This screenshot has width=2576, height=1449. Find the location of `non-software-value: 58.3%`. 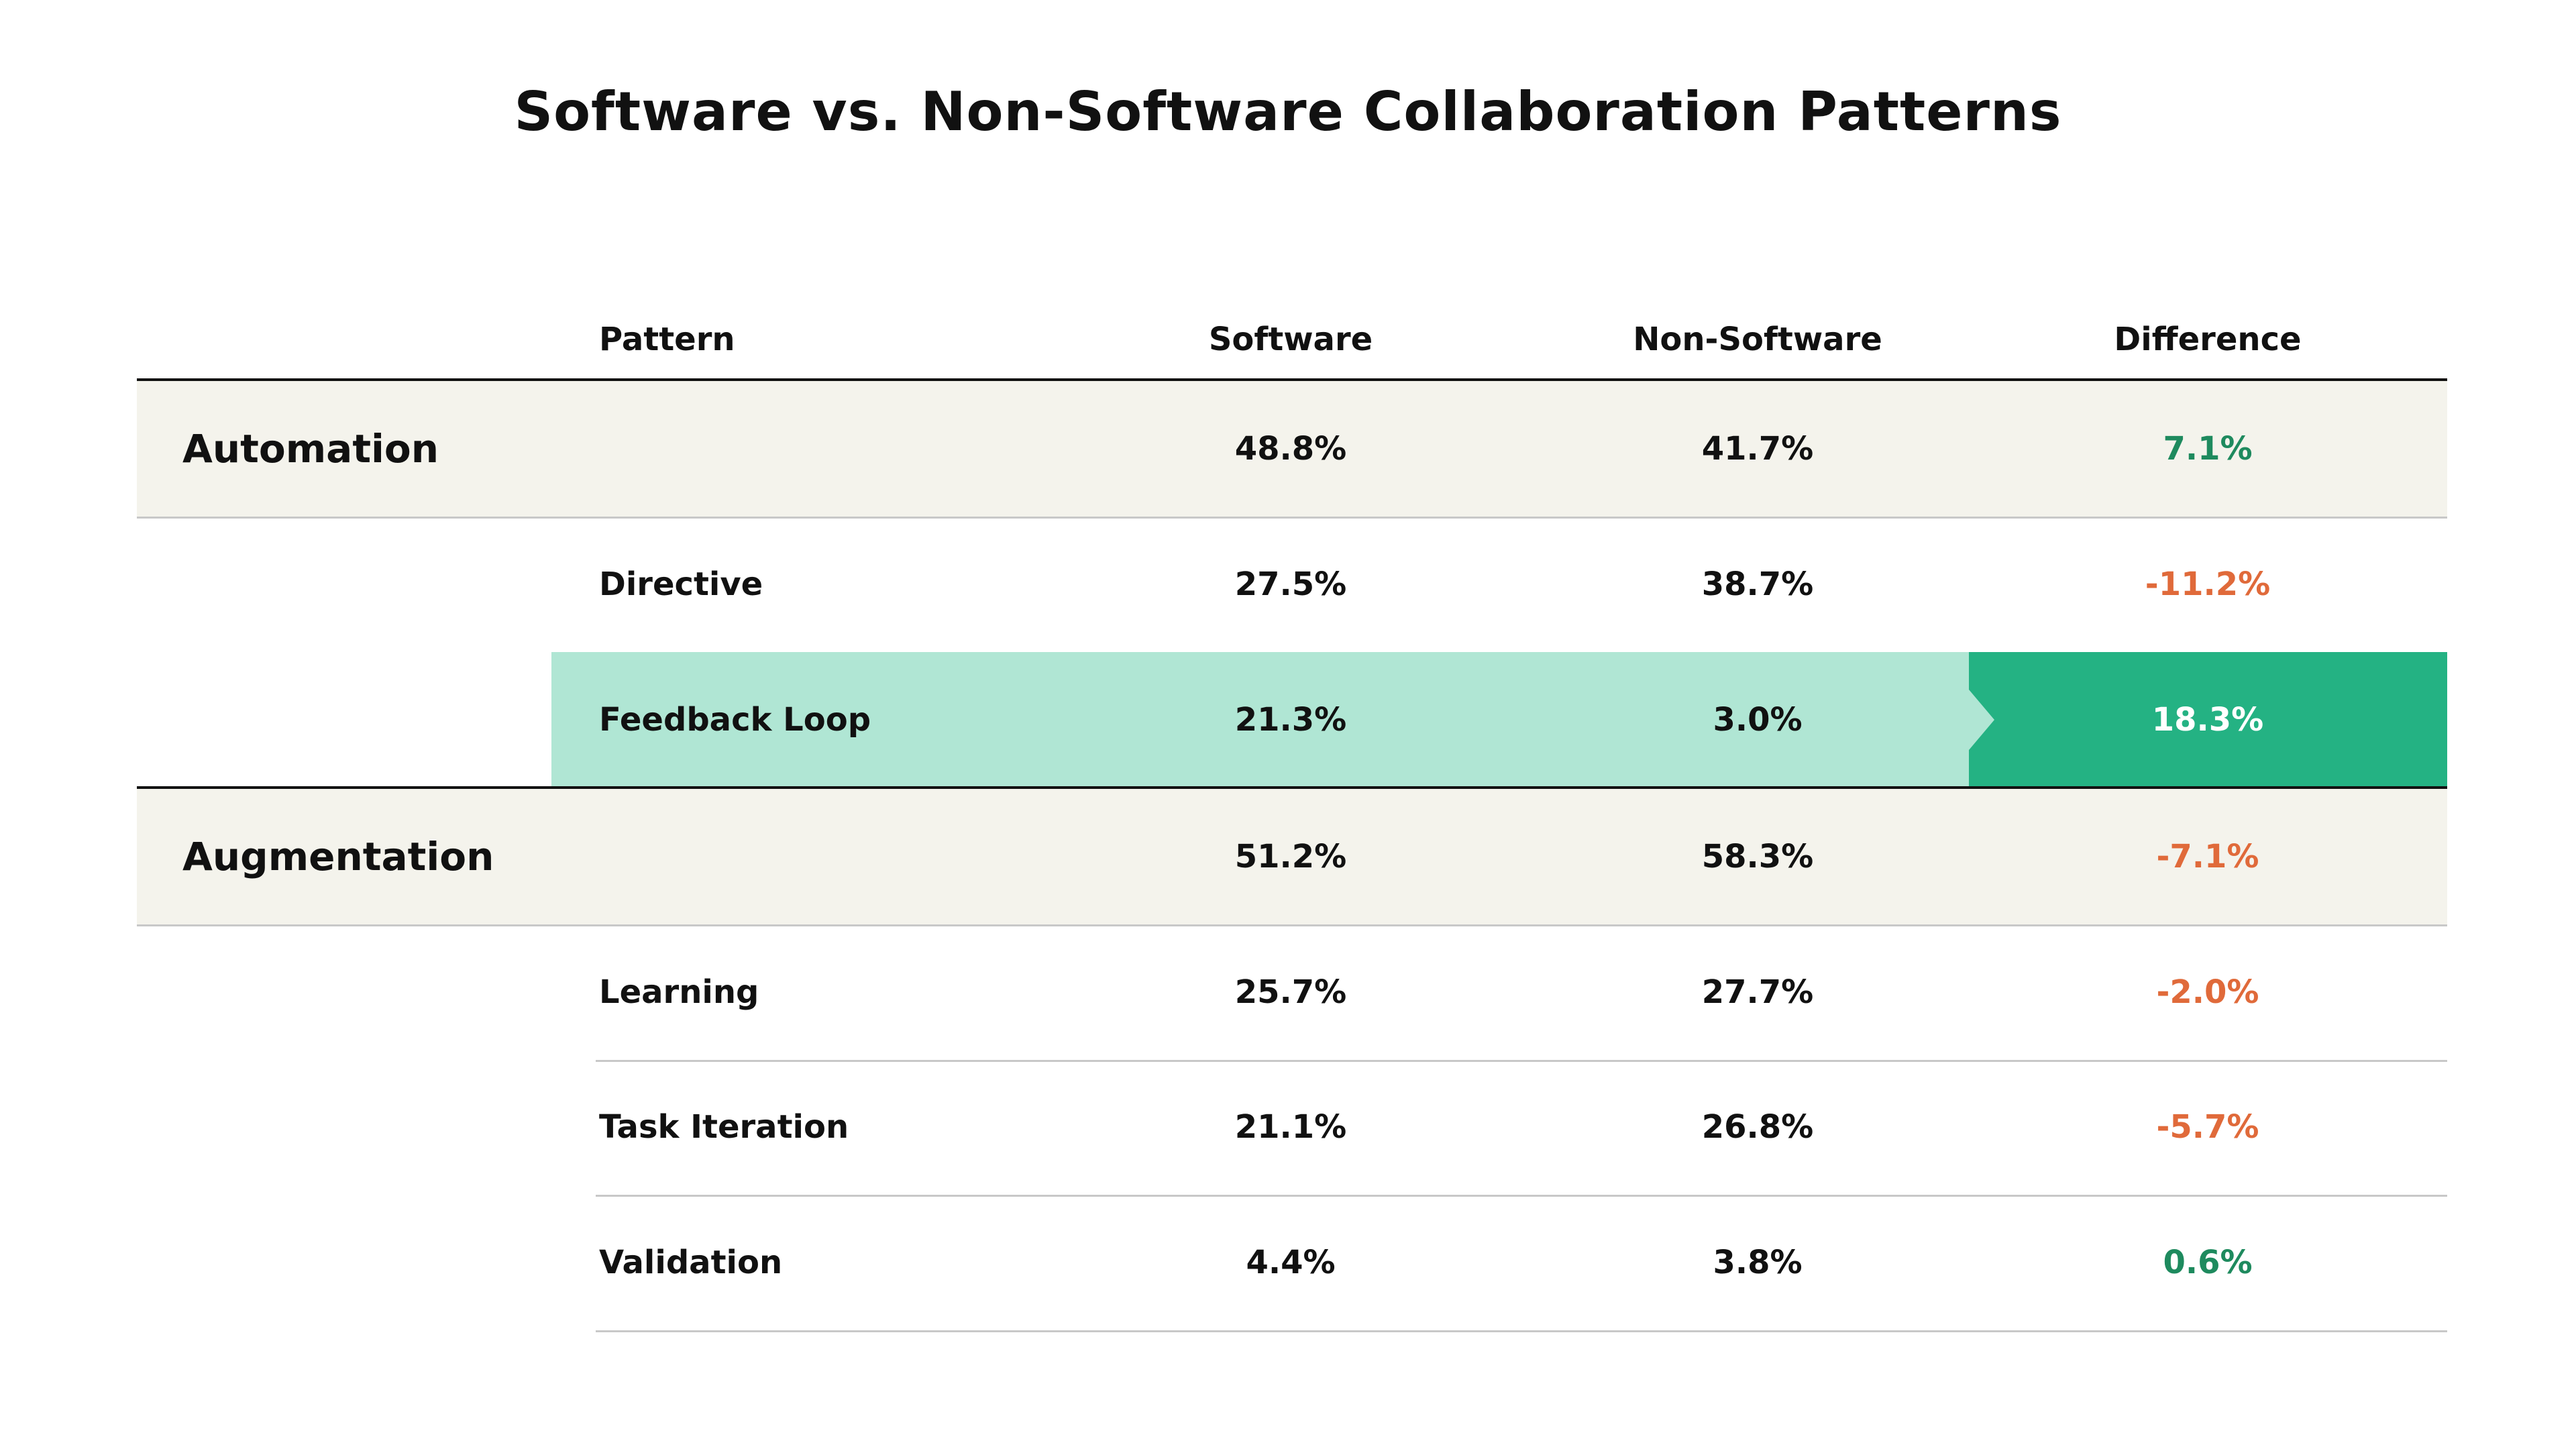

non-software-value: 58.3% is located at coordinates (1757, 856).